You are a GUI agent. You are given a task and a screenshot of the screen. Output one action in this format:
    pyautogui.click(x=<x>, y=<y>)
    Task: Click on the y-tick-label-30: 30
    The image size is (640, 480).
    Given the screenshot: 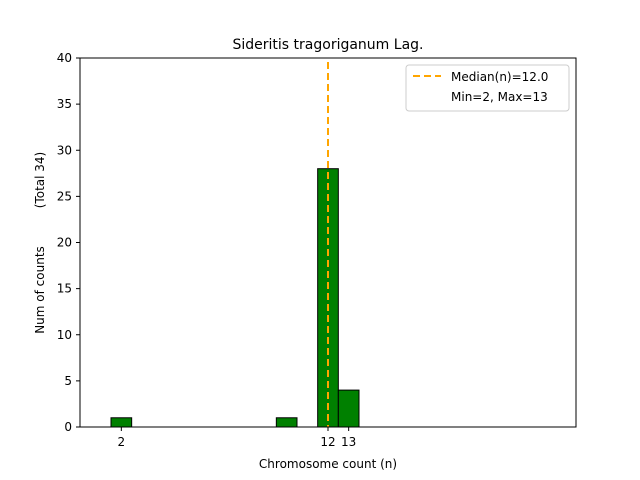 What is the action you would take?
    pyautogui.click(x=64, y=150)
    